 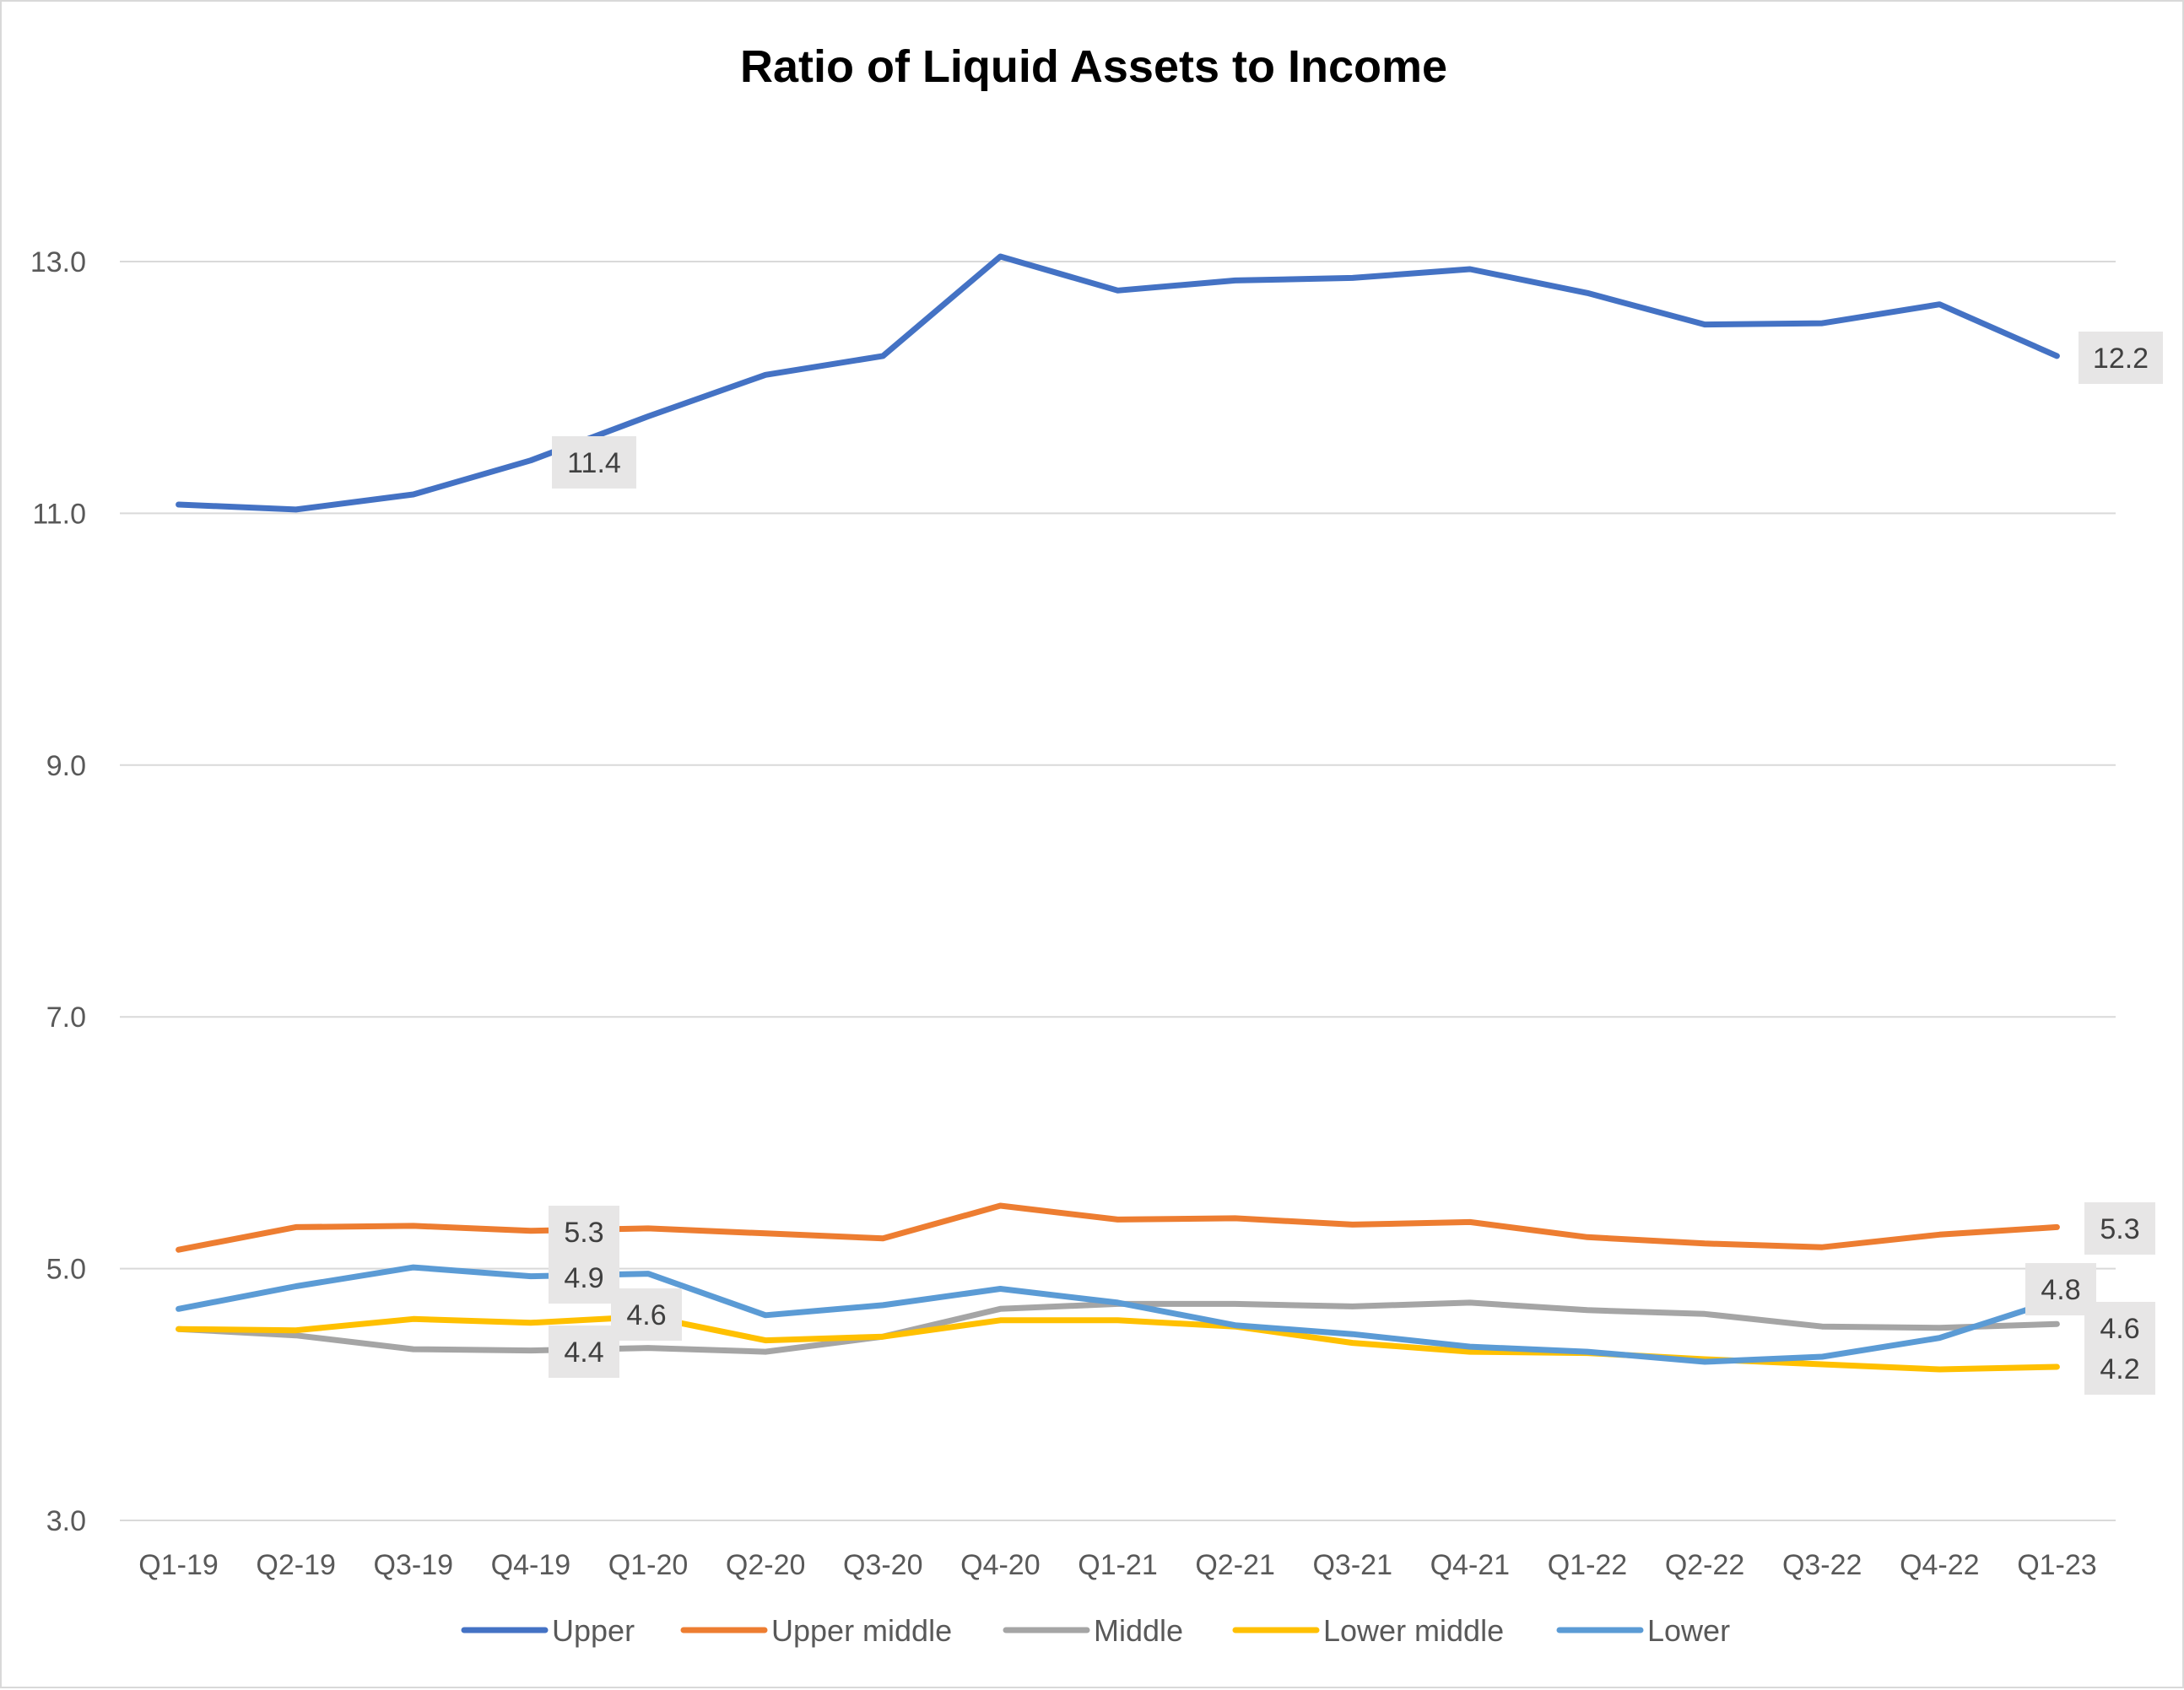 I want to click on x-tick-label: Q4-21, so click(x=1470, y=1565).